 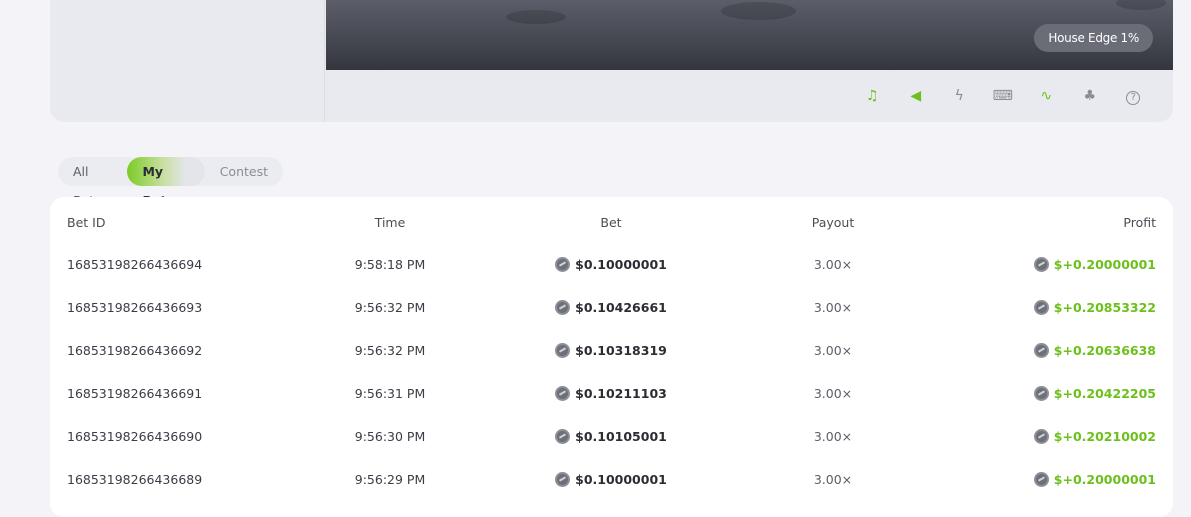 What do you see at coordinates (1104, 436) in the screenshot?
I see `bet-profit-value: $+0.20210002` at bounding box center [1104, 436].